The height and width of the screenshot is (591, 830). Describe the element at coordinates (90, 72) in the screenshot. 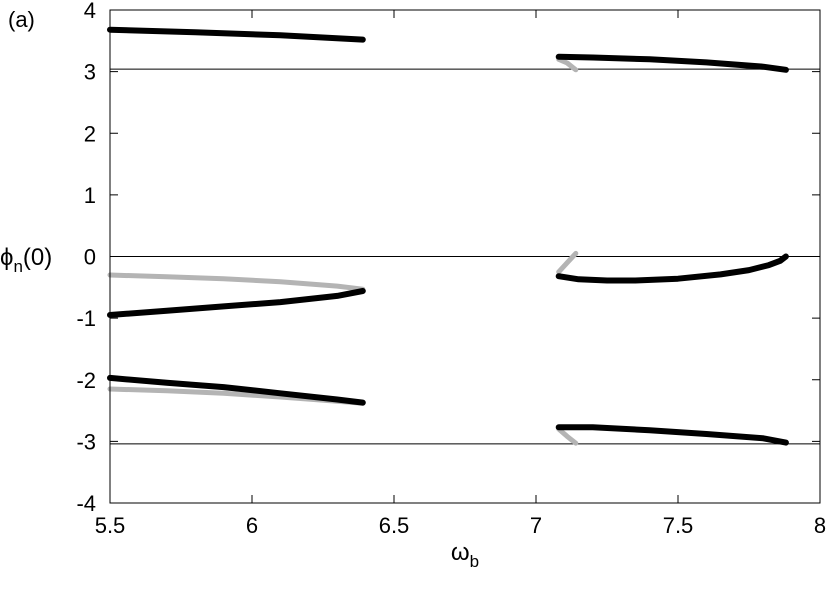

I see `y-tick-label-7: 3` at that location.